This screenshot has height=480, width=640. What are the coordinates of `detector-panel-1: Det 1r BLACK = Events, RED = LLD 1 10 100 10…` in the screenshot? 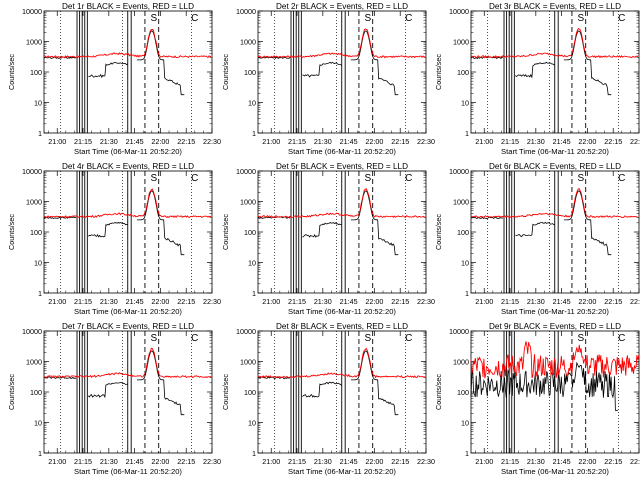 It's located at (114, 79).